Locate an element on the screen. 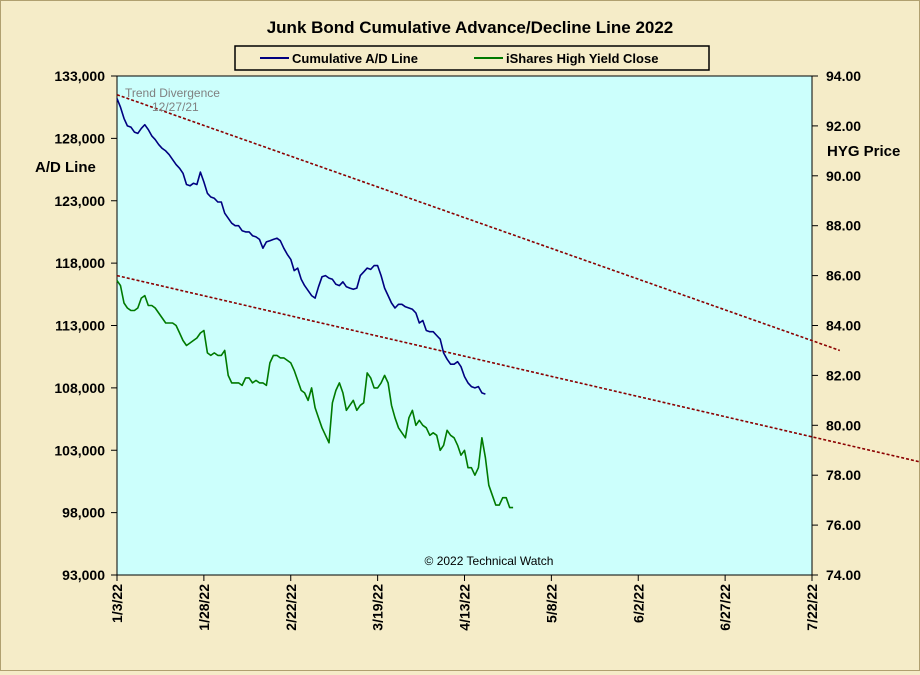 The image size is (920, 675). y-right-tick-label: 86.00 is located at coordinates (843, 276).